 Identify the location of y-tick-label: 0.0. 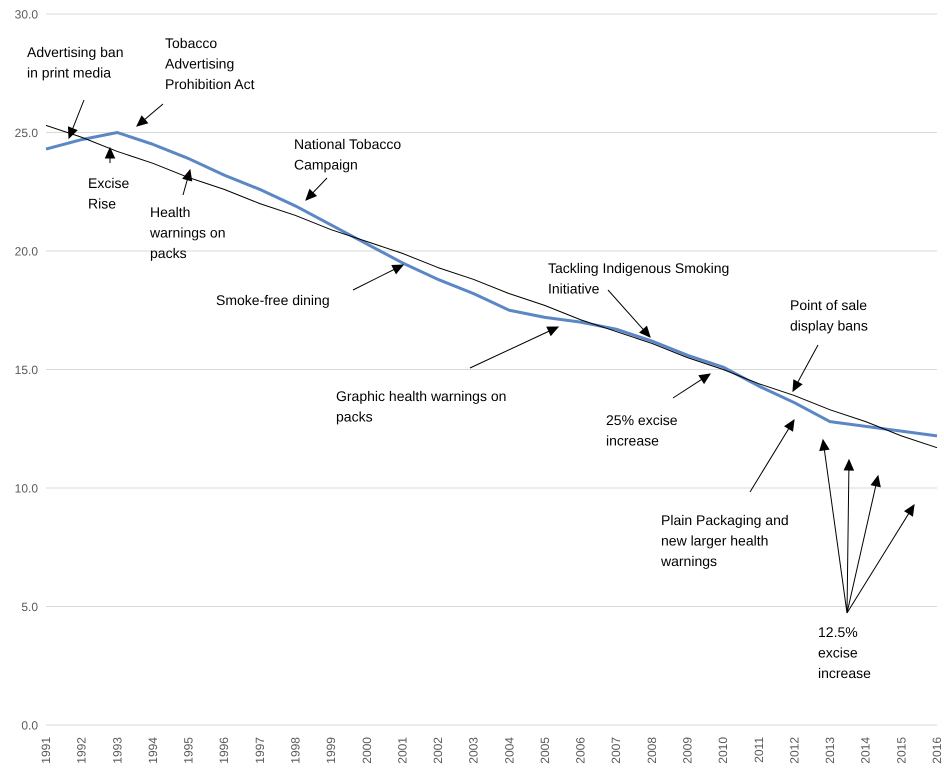
(29, 725).